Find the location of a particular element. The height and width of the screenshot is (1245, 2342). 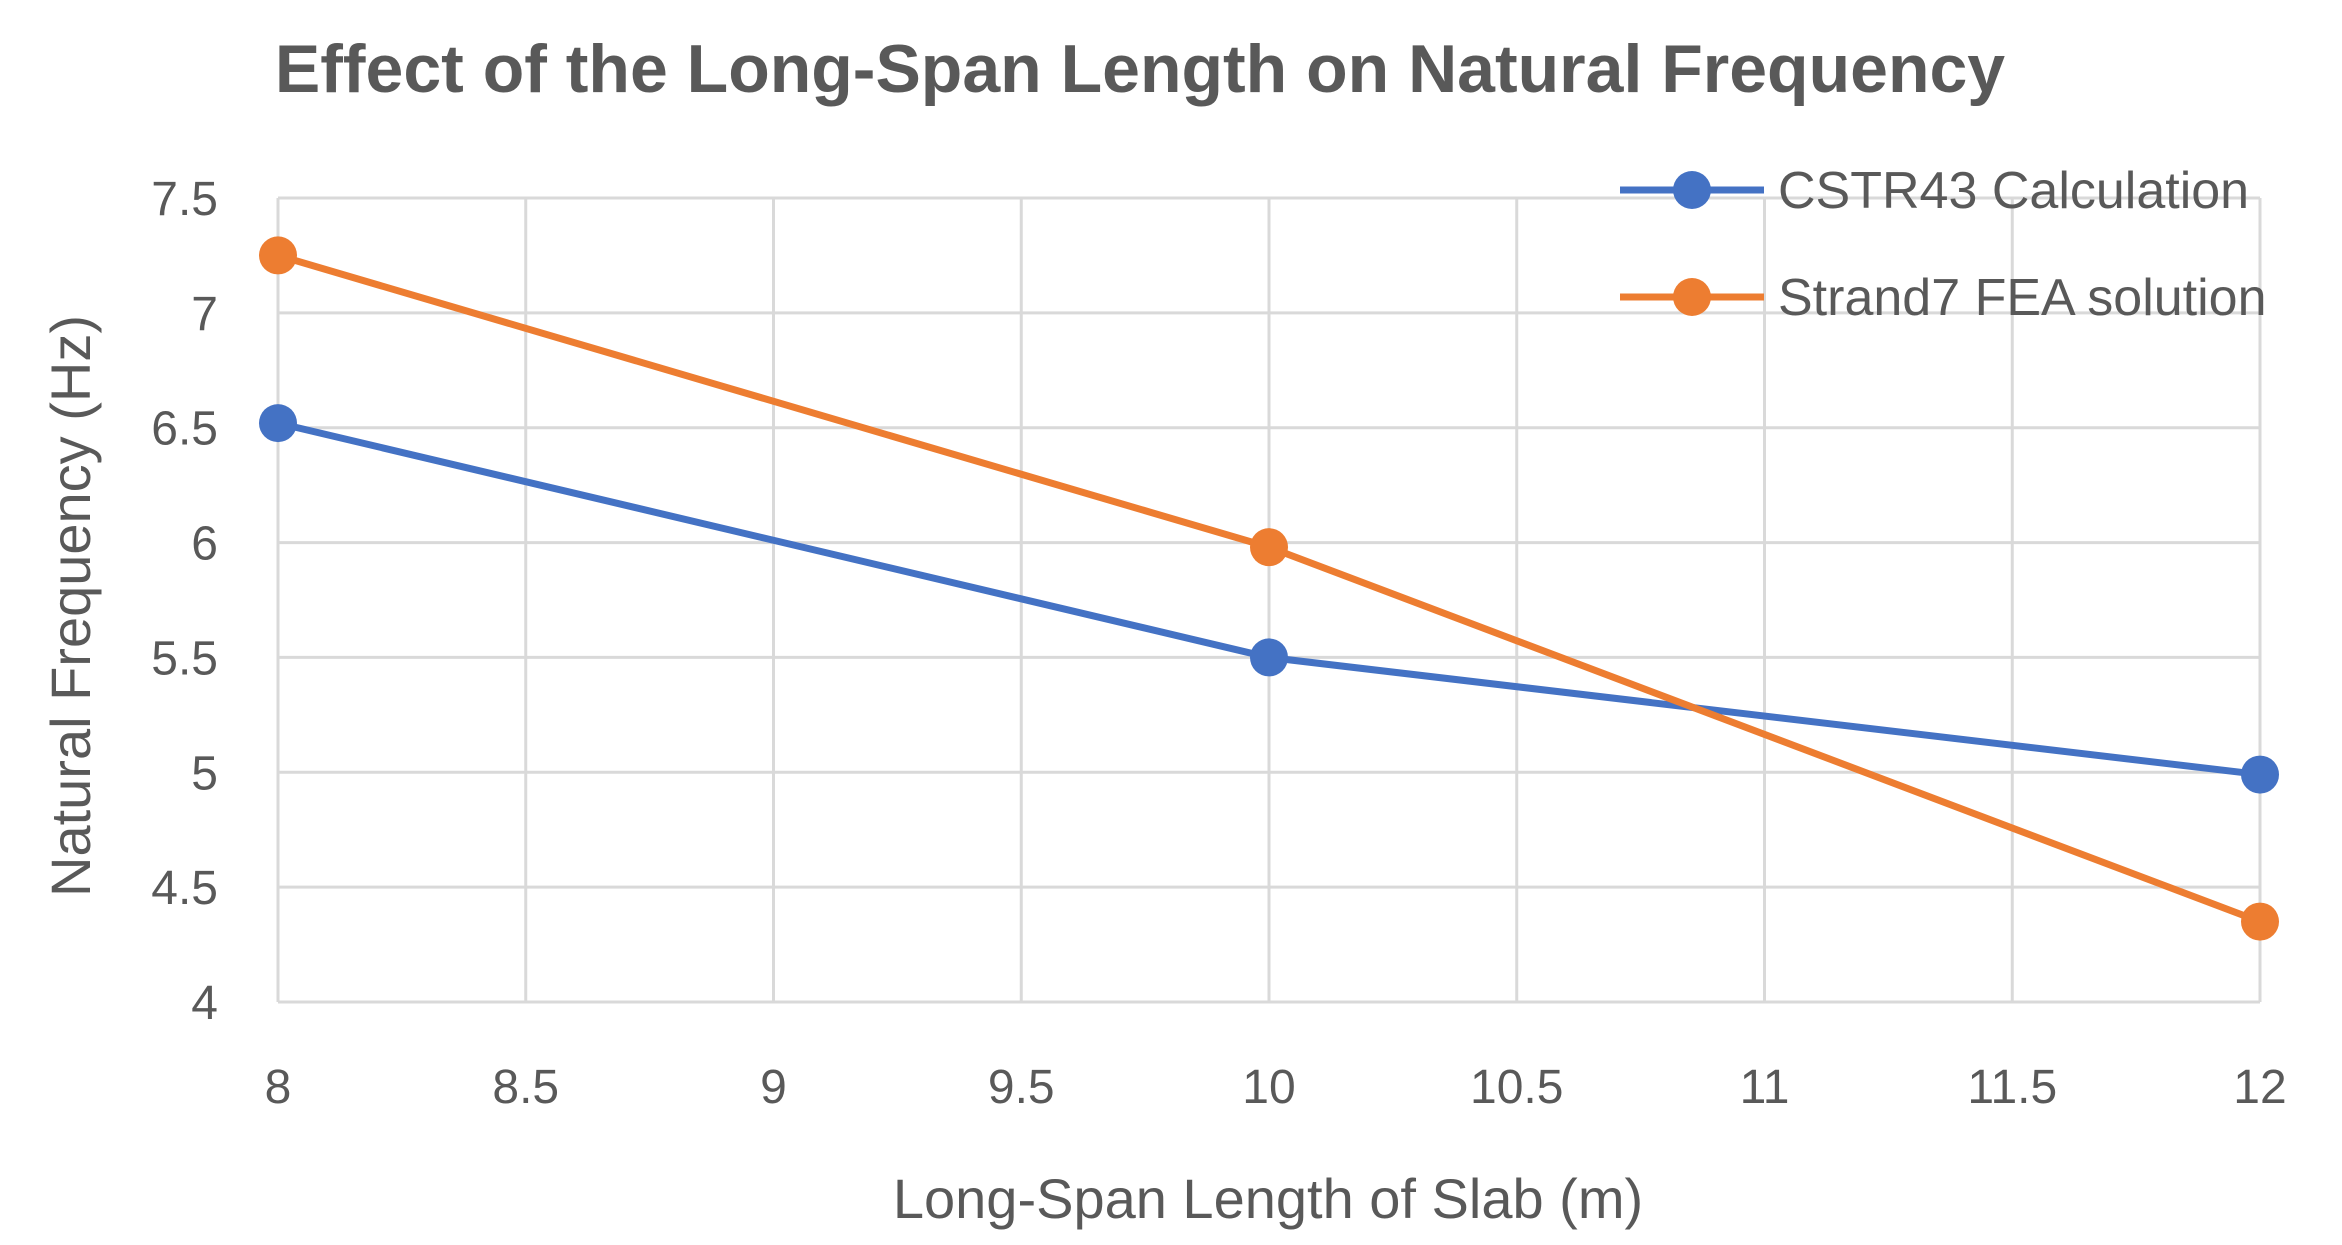

x-tick-label: 8.5 is located at coordinates (525, 1087).